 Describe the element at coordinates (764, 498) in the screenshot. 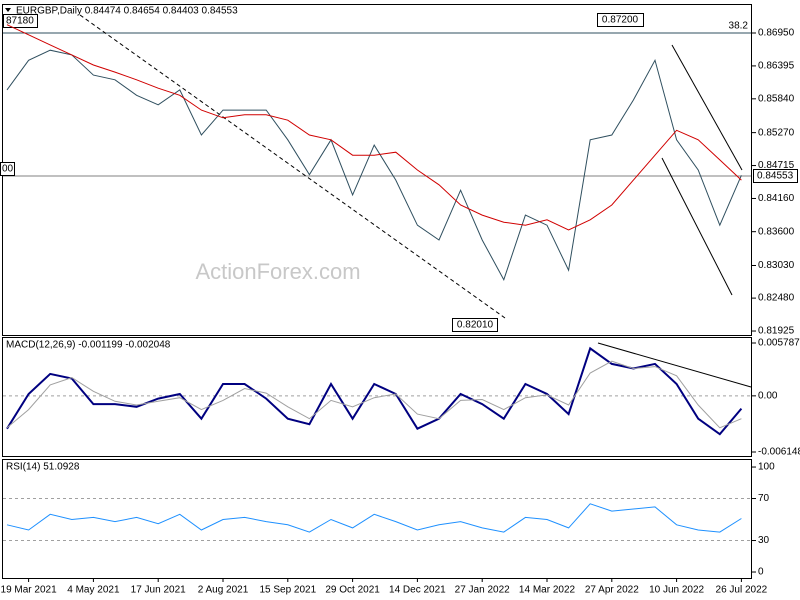

I see `y-tick-label: 70` at that location.